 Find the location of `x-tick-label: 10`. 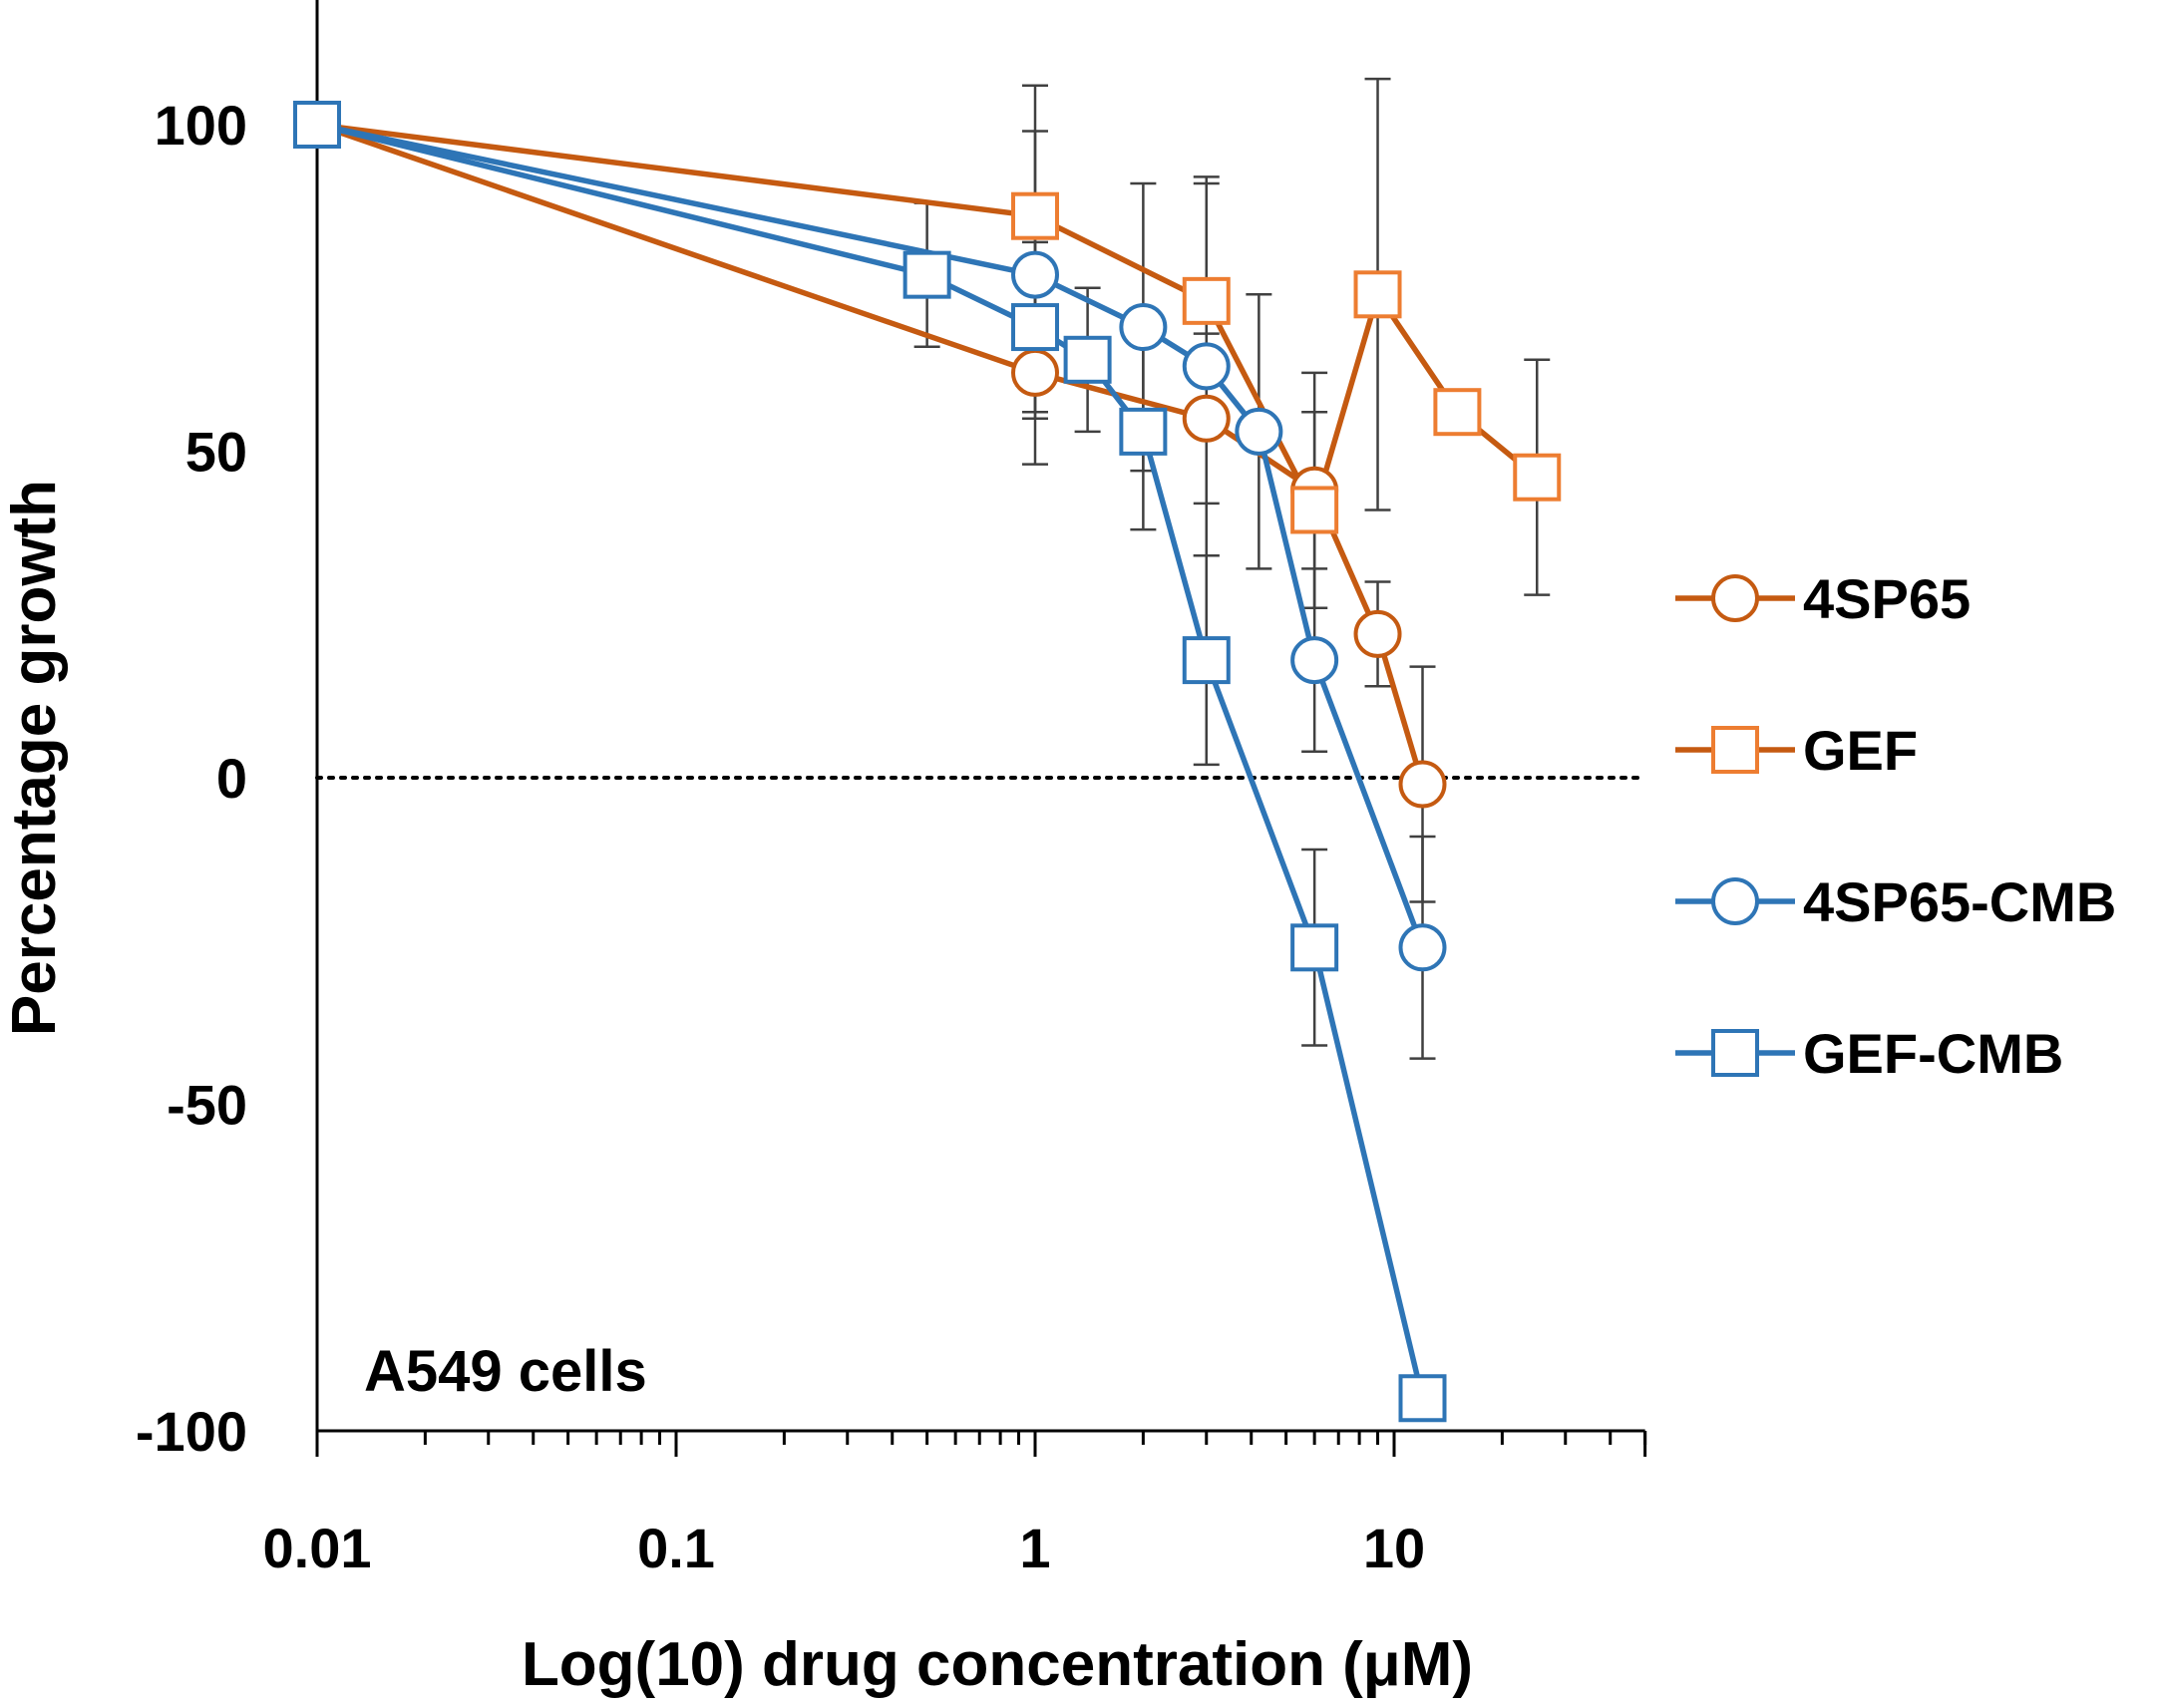

x-tick-label: 10 is located at coordinates (1394, 1548).